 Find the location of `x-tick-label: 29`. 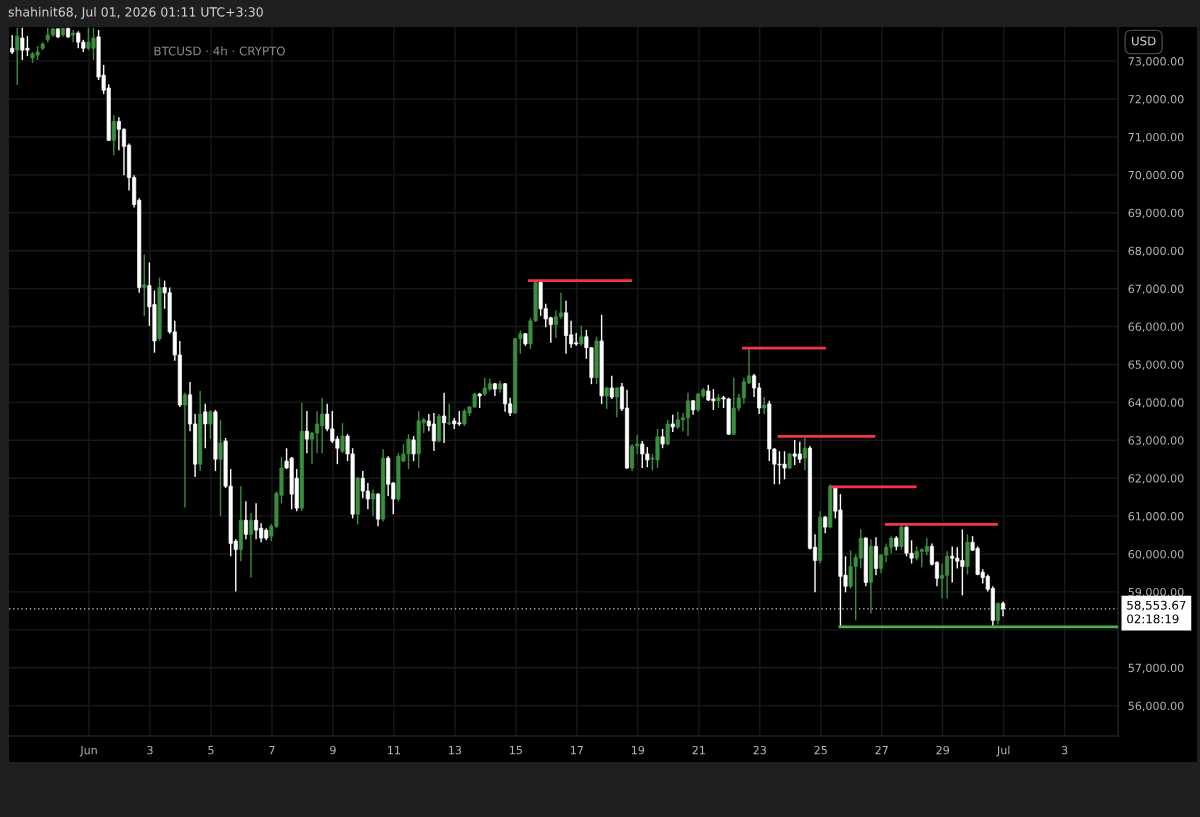

x-tick-label: 29 is located at coordinates (942, 750).